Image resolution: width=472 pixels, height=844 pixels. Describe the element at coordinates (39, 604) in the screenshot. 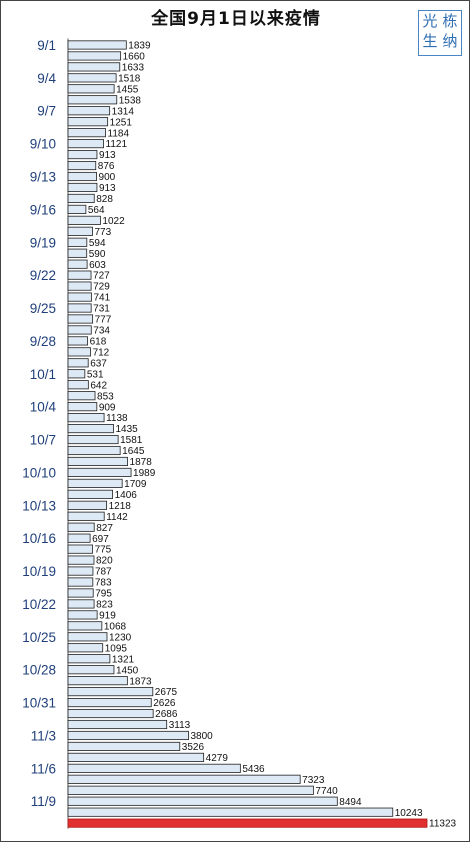

I see `y-tick-label: 10/22` at that location.